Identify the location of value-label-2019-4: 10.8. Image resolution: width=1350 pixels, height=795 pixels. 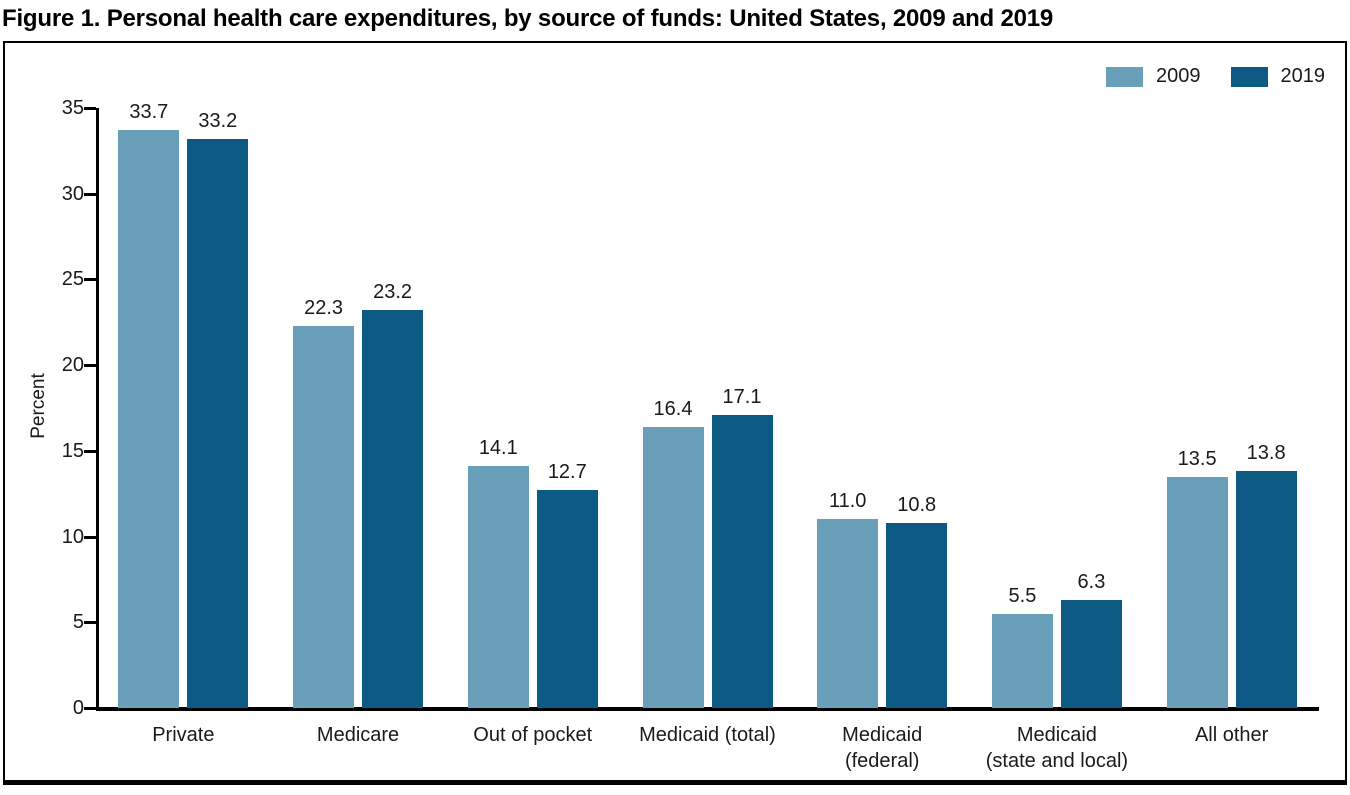
(917, 504).